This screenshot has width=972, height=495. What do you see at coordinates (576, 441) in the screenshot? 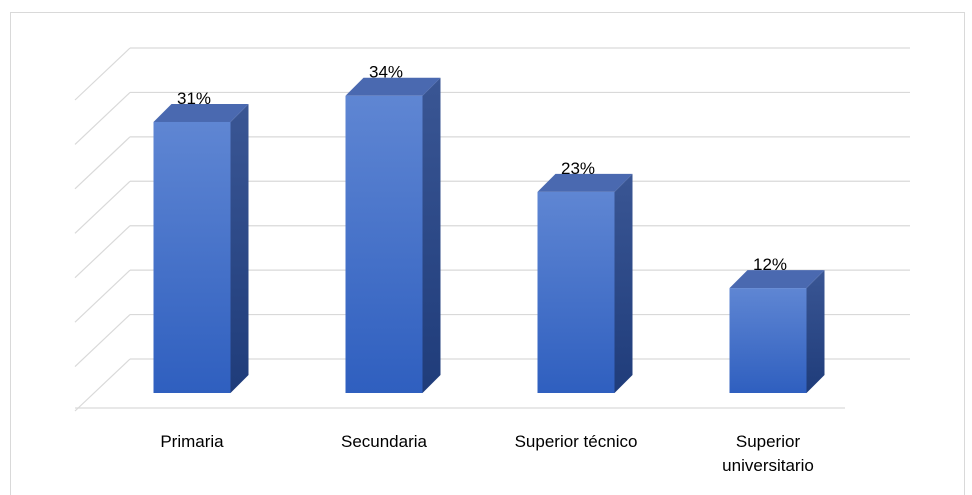
I see `x-tick-label: Superior técnico` at bounding box center [576, 441].